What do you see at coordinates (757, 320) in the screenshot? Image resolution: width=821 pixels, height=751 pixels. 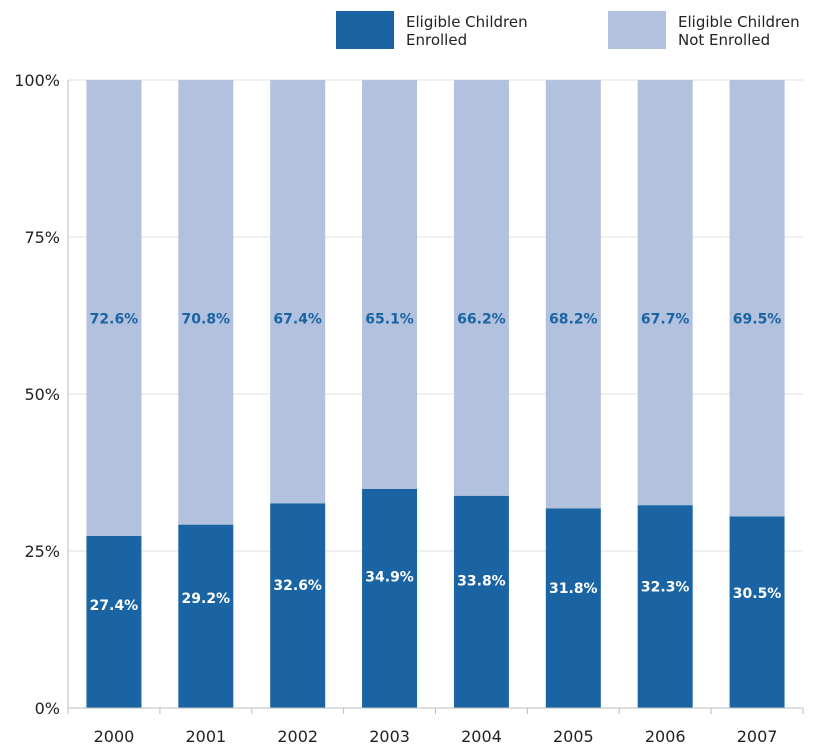 I see `bar-label-not-enrolled: 69.5%` at bounding box center [757, 320].